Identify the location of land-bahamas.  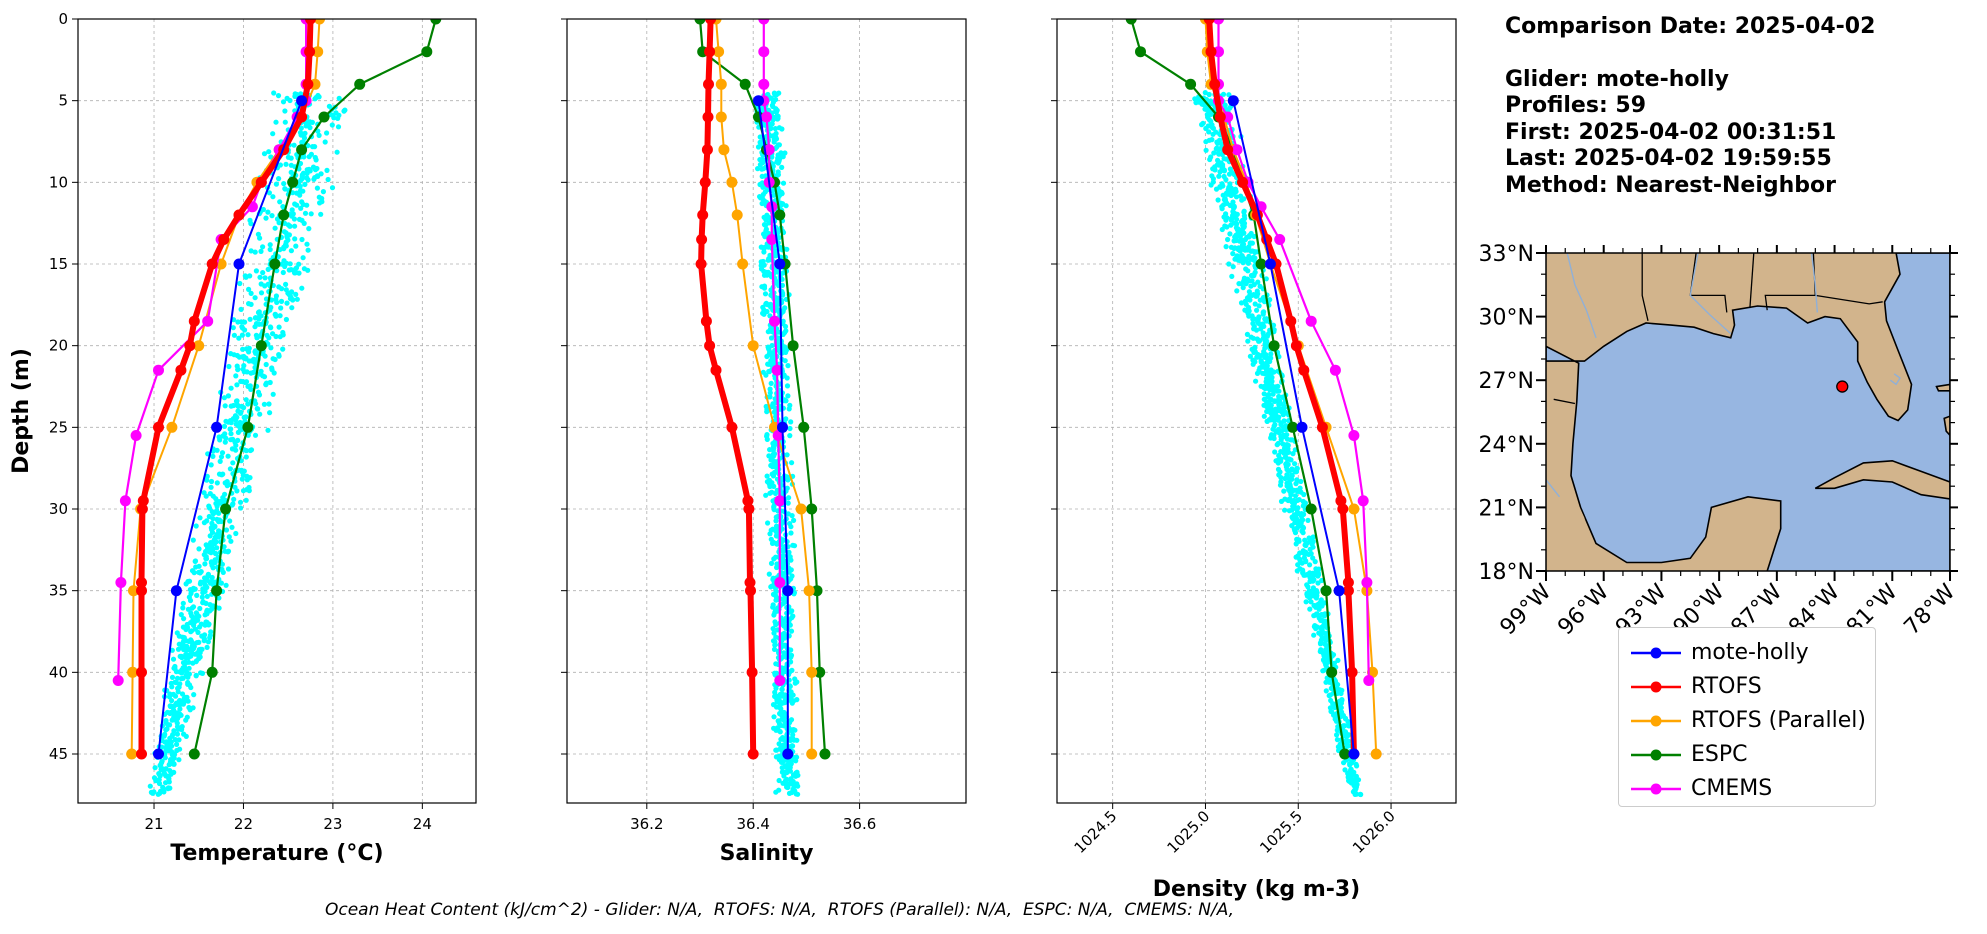
(1942, 387).